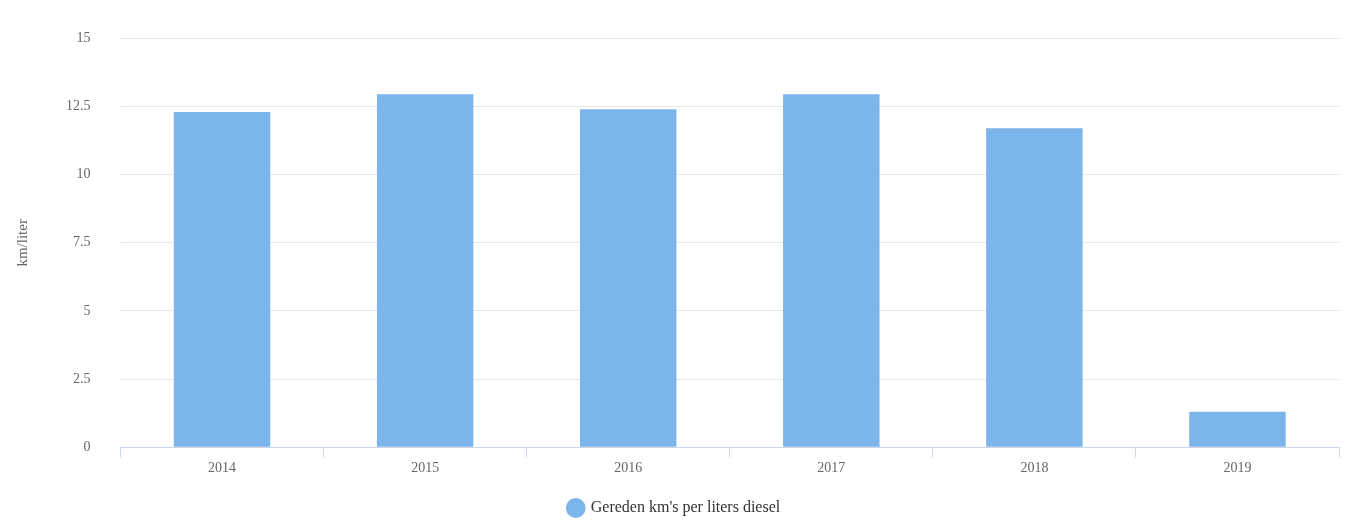  I want to click on x-tick-label: 2016, so click(628, 468).